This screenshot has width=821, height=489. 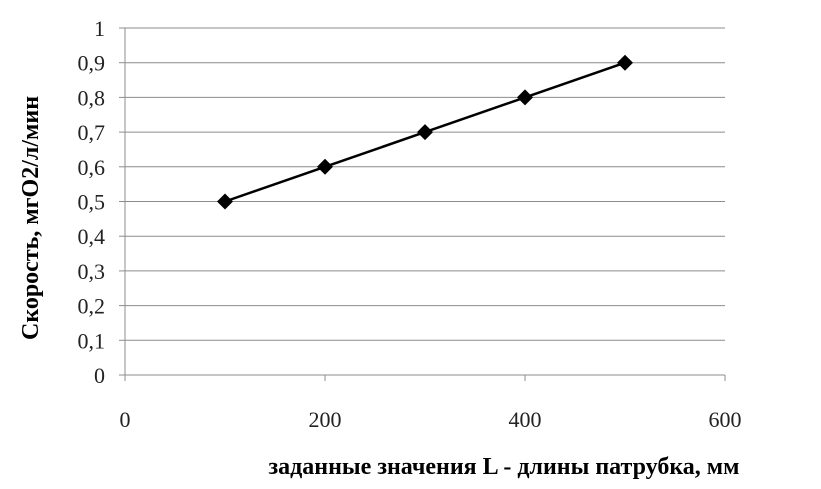 I want to click on y-tick-labels: 0 0,1 0,2 0,3 0,4 0,5 0,6 0,7 0,8 0,9 1, so click(x=92, y=202).